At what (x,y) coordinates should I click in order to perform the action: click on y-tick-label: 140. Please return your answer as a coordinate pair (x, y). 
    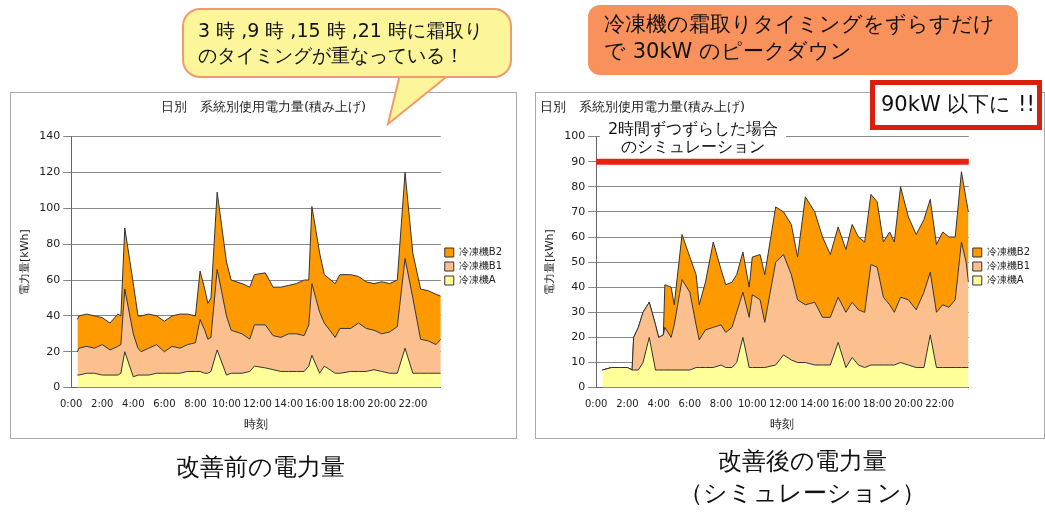
    Looking at the image, I should click on (50, 136).